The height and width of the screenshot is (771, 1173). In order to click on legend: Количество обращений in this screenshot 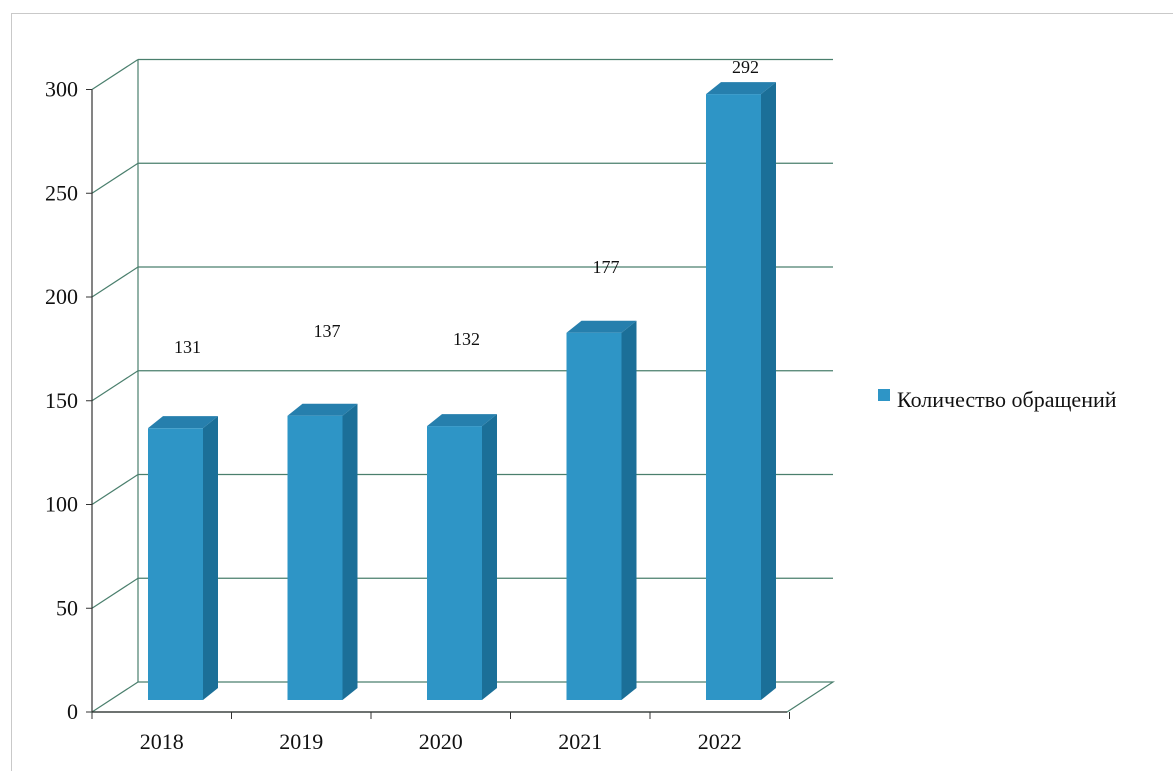, I will do `click(997, 399)`.